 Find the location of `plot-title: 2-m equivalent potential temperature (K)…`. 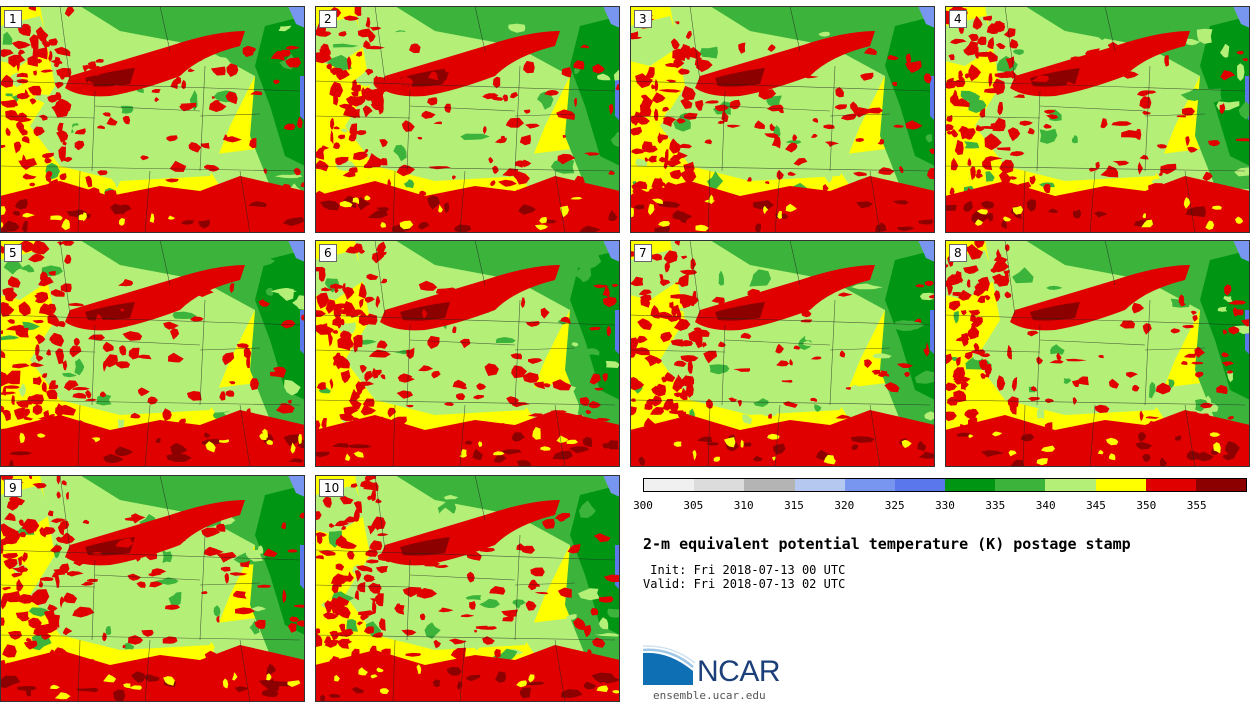

plot-title: 2-m equivalent potential temperature (K)… is located at coordinates (887, 544).